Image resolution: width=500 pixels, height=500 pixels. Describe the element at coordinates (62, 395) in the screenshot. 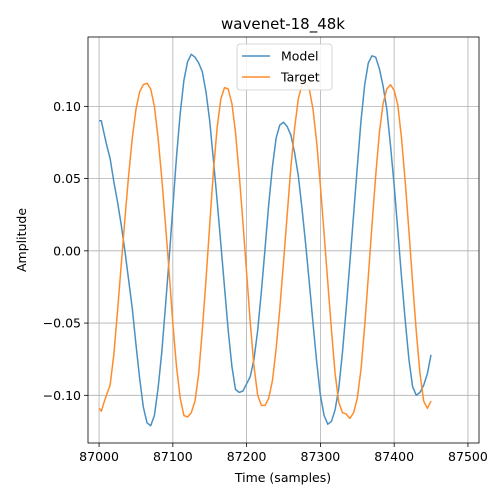

I see `y-tick-label: −0.10` at that location.